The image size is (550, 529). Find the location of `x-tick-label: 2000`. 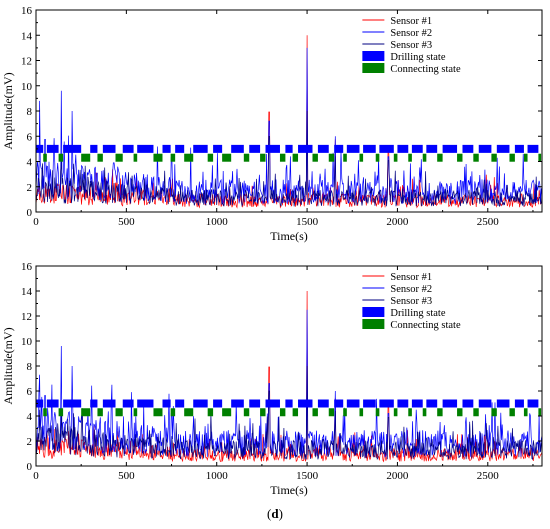

x-tick-label: 2000 is located at coordinates (397, 222).